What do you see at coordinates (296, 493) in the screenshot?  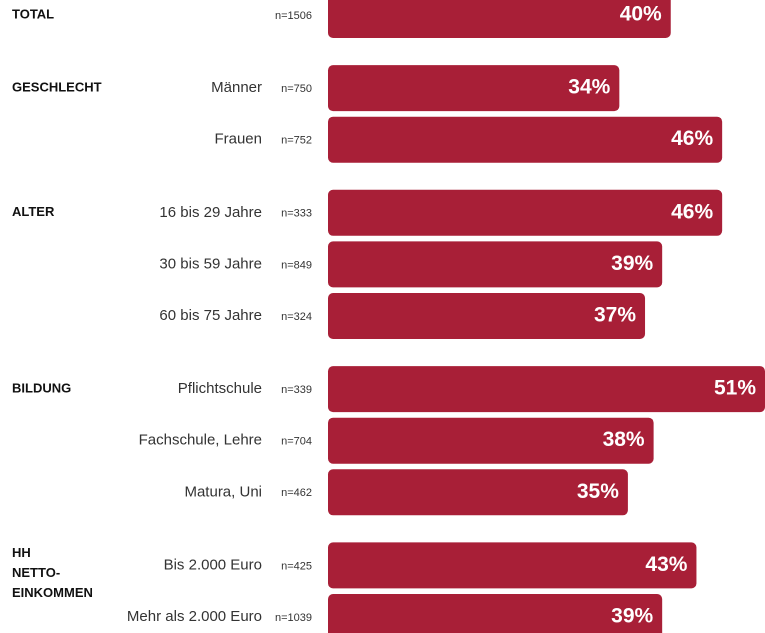 I see `n-label: n=462` at bounding box center [296, 493].